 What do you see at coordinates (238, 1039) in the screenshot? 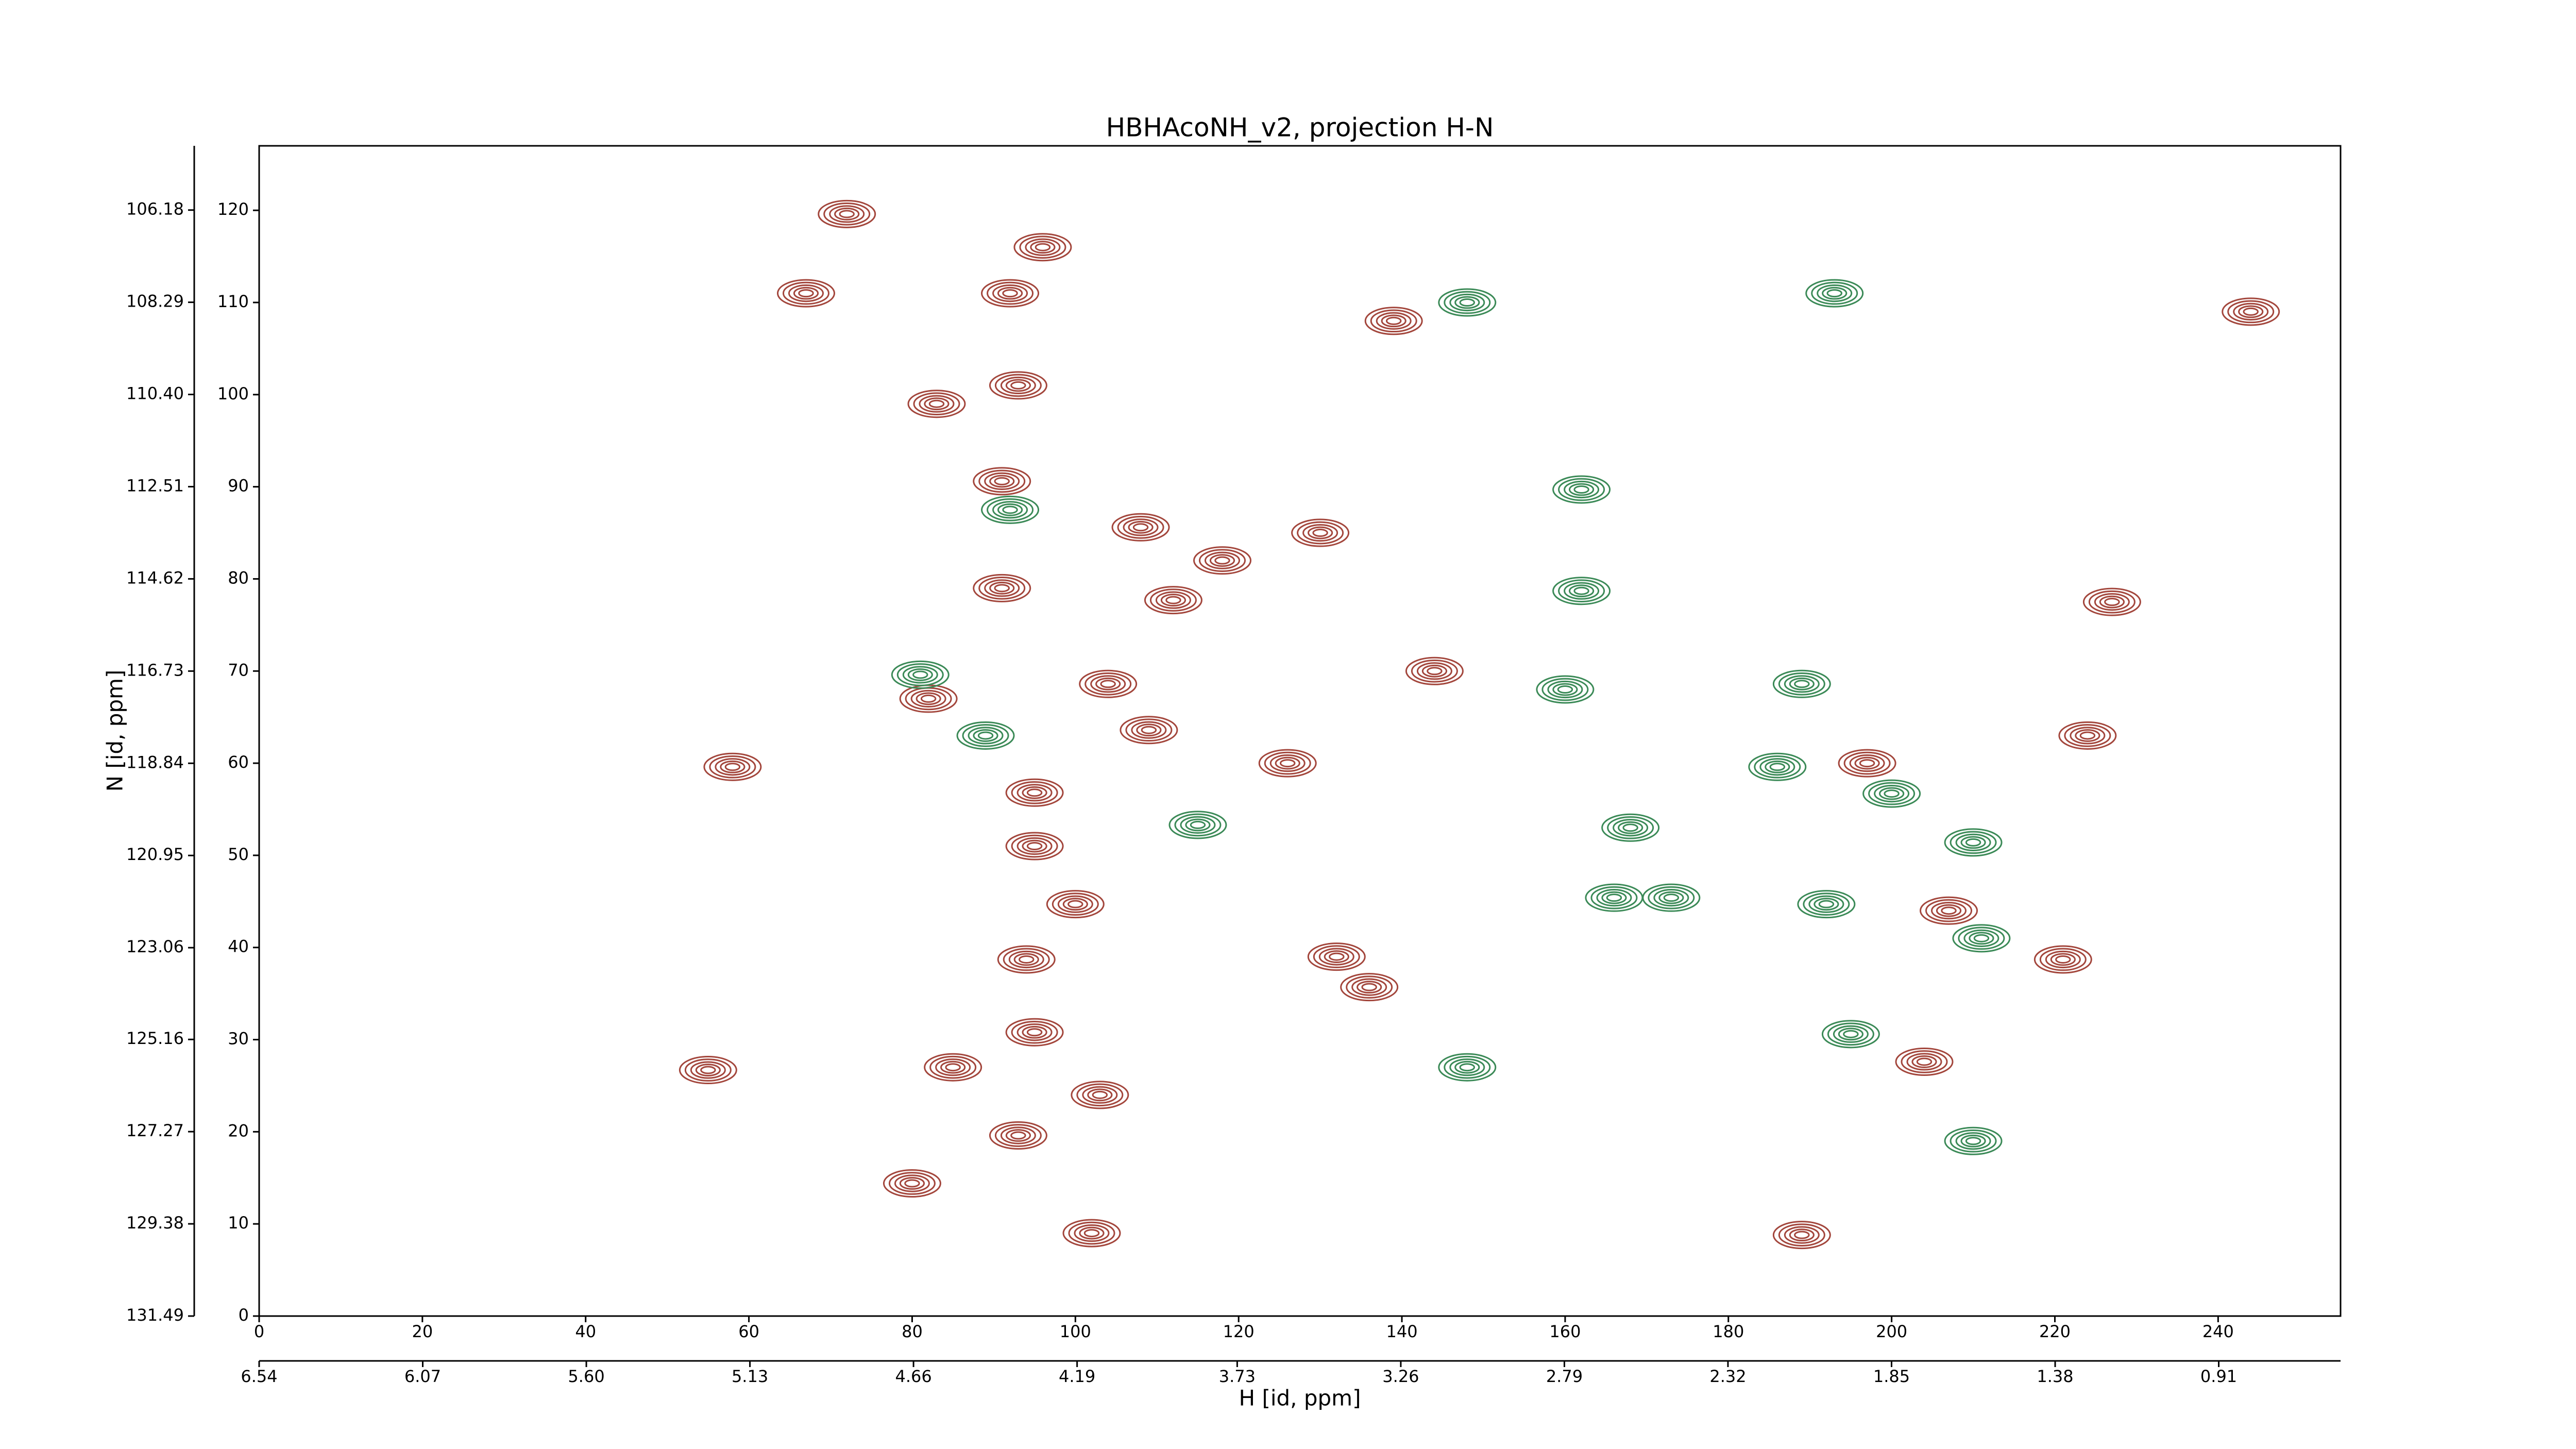
I see `y-tick-label: 30` at bounding box center [238, 1039].